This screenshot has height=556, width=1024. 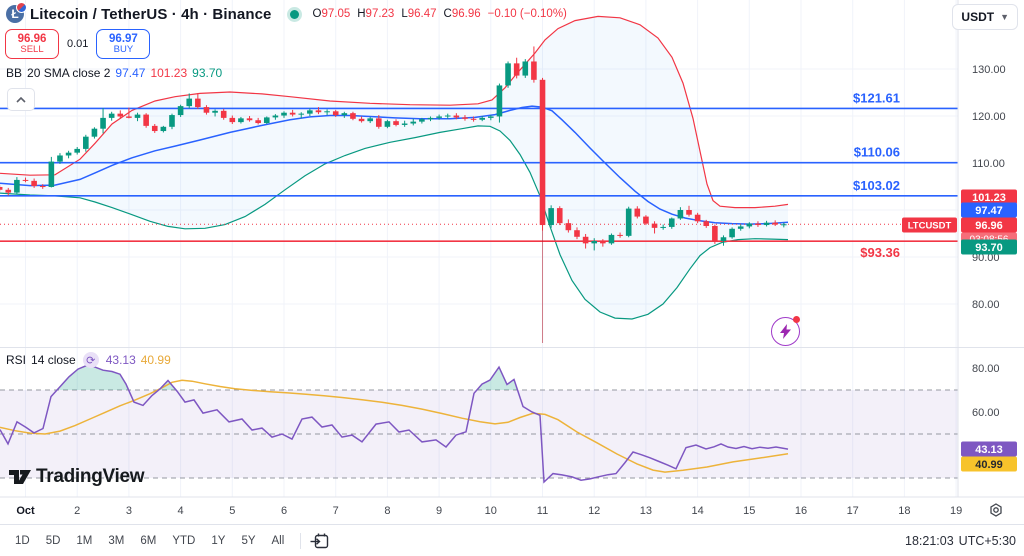 What do you see at coordinates (84, 540) in the screenshot?
I see `range-1m: 1M` at bounding box center [84, 540].